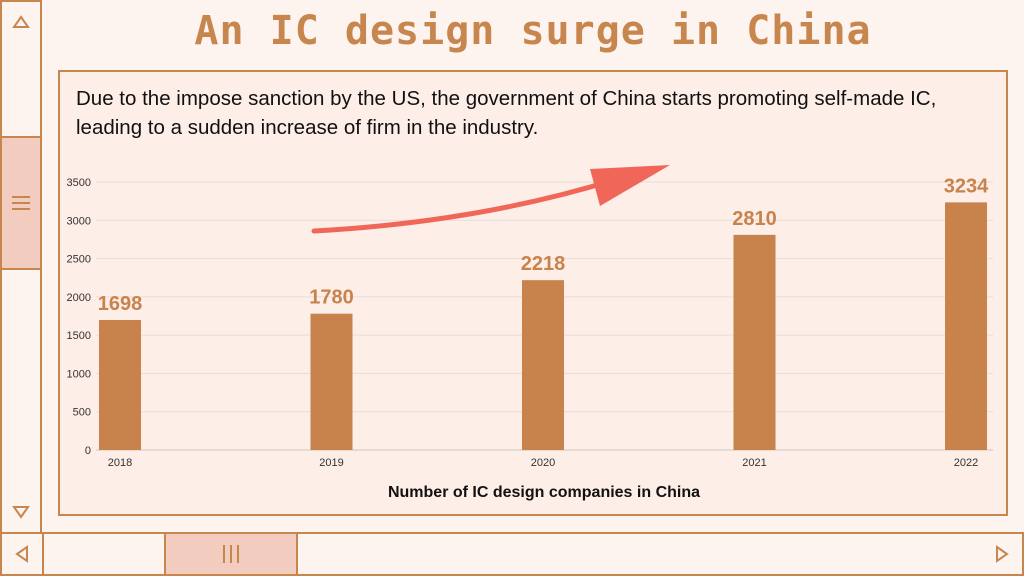 This screenshot has height=576, width=1024. I want to click on x-axis-ticks: 2018 2019 2020 2021 2022, so click(543, 463).